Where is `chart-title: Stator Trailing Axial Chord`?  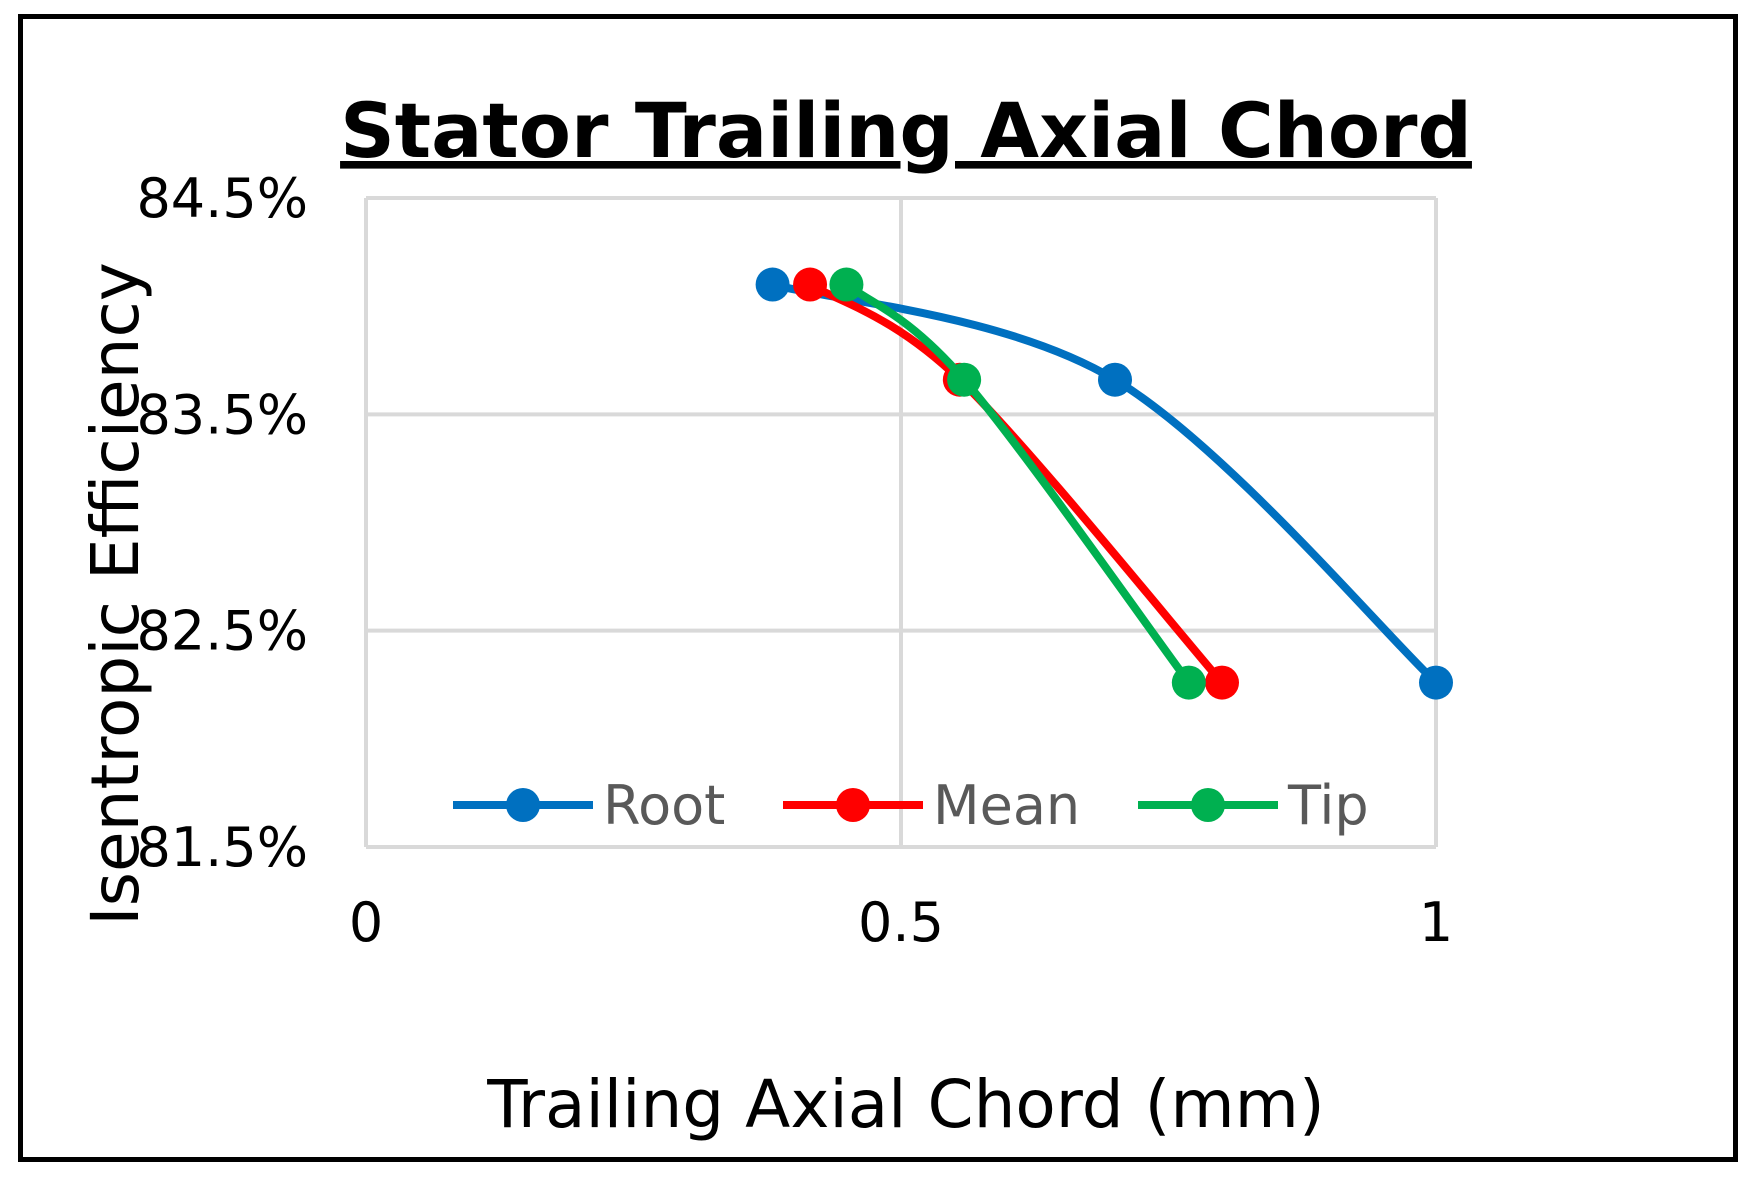 chart-title: Stator Trailing Axial Chord is located at coordinates (906, 130).